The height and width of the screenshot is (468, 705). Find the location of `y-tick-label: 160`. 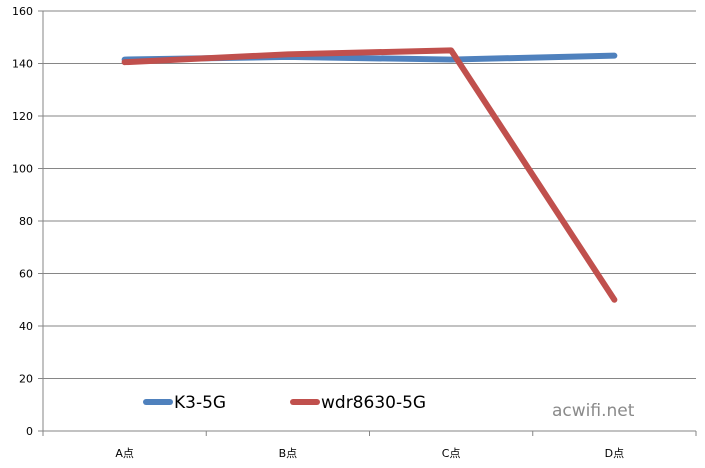

y-tick-label: 160 is located at coordinates (22, 11).